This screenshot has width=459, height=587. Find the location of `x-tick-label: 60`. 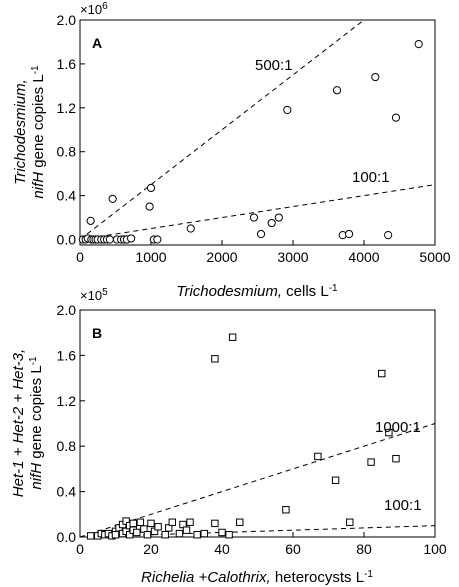

x-tick-label: 60 is located at coordinates (293, 549).